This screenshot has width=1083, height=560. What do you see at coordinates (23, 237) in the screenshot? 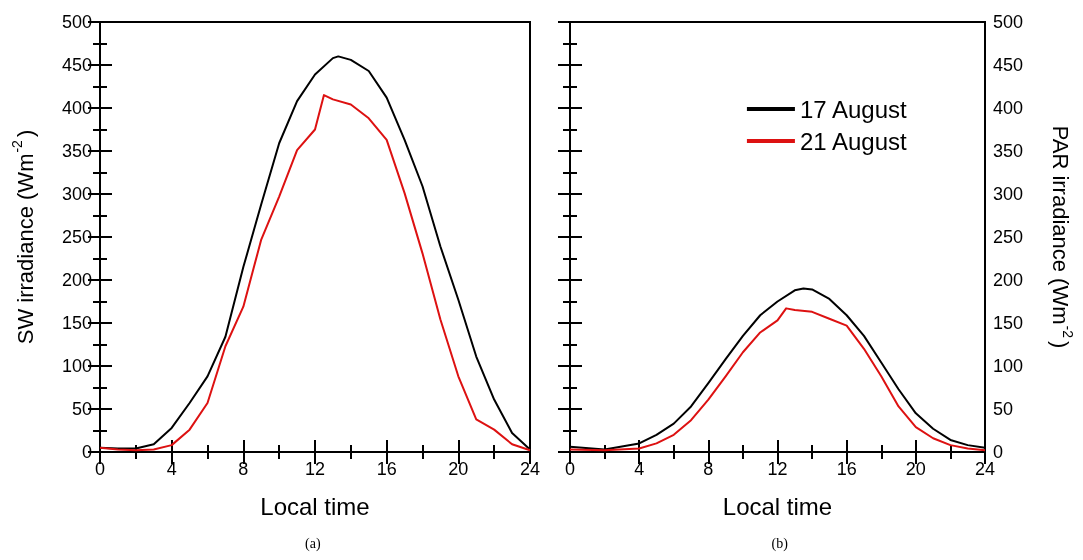
I see `y-axis-title: SW irradiance (Wm-2)` at bounding box center [23, 237].